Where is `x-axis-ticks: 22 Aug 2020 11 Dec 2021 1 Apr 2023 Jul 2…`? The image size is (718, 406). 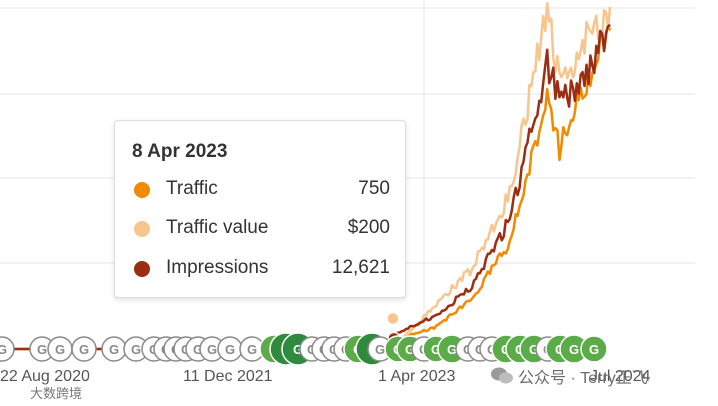
x-axis-ticks: 22 Aug 2020 11 Dec 2021 1 Apr 2023 Jul 2… is located at coordinates (325, 376).